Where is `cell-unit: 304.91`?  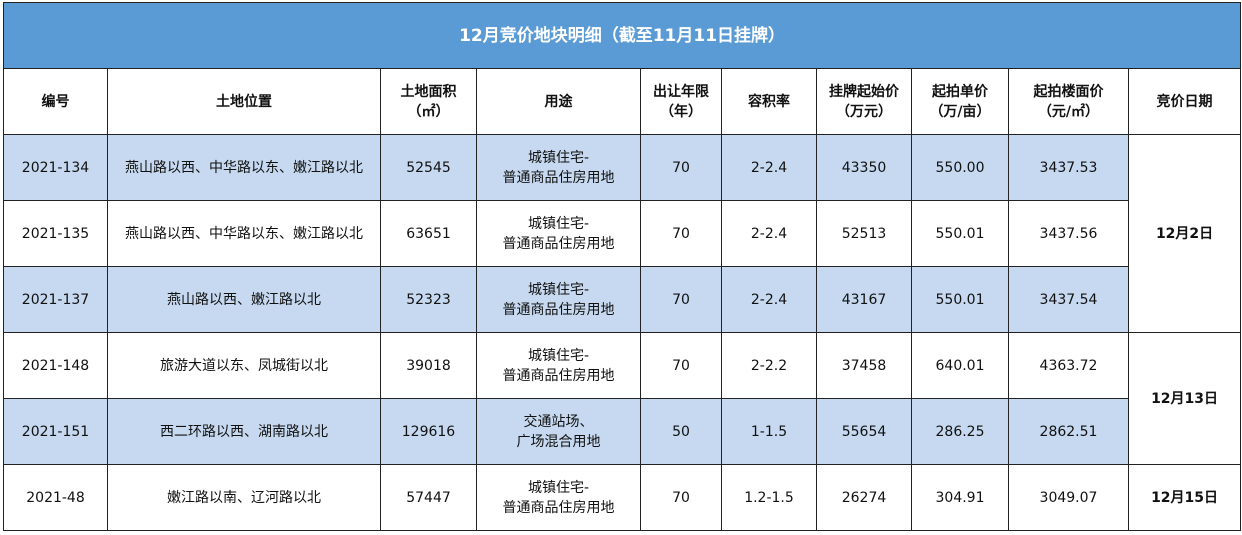
cell-unit: 304.91 is located at coordinates (960, 497).